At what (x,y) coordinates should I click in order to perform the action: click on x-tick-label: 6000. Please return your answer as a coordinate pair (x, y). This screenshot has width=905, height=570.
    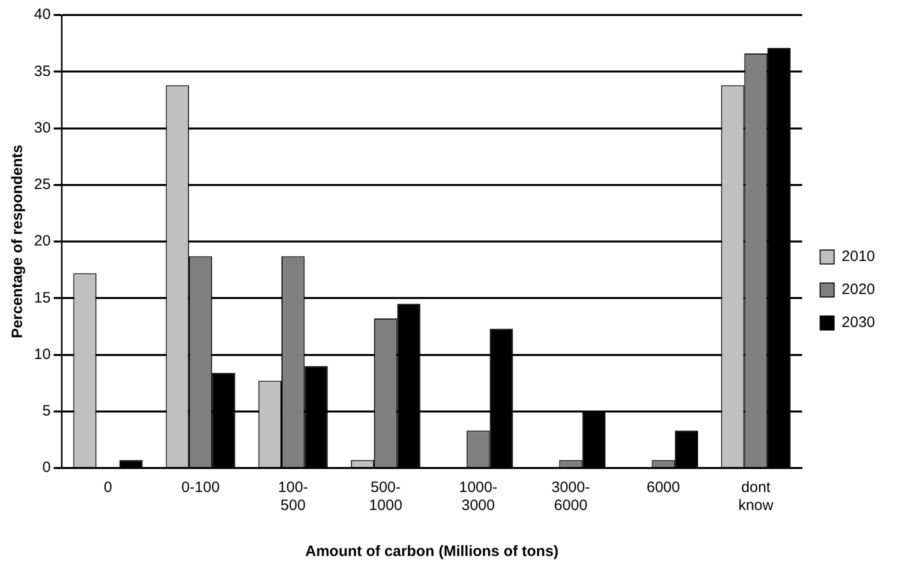
    Looking at the image, I should click on (663, 487).